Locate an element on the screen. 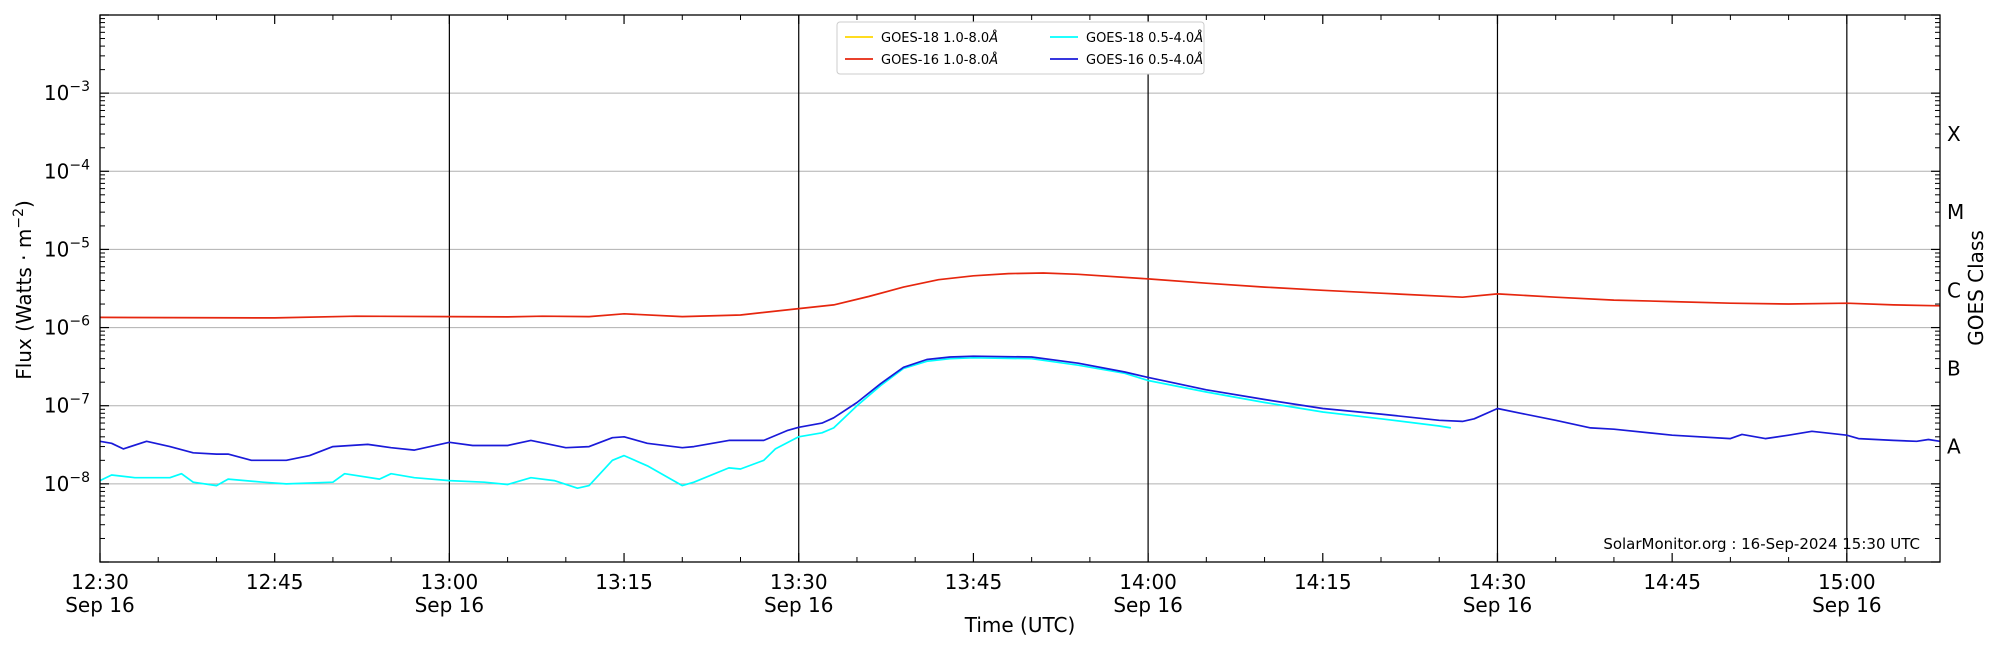 The image size is (2000, 650). x-tick-label: 14:15 is located at coordinates (1323, 582).